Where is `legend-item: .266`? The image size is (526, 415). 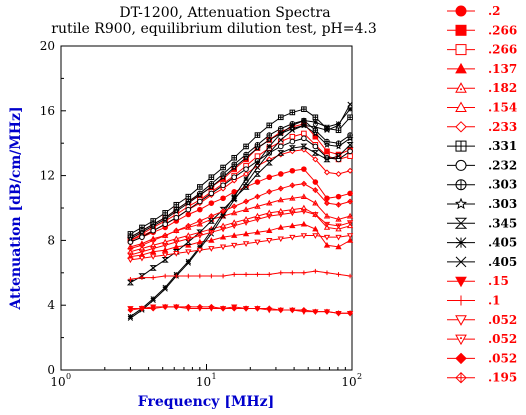 legend-item: .266 is located at coordinates (482, 50).